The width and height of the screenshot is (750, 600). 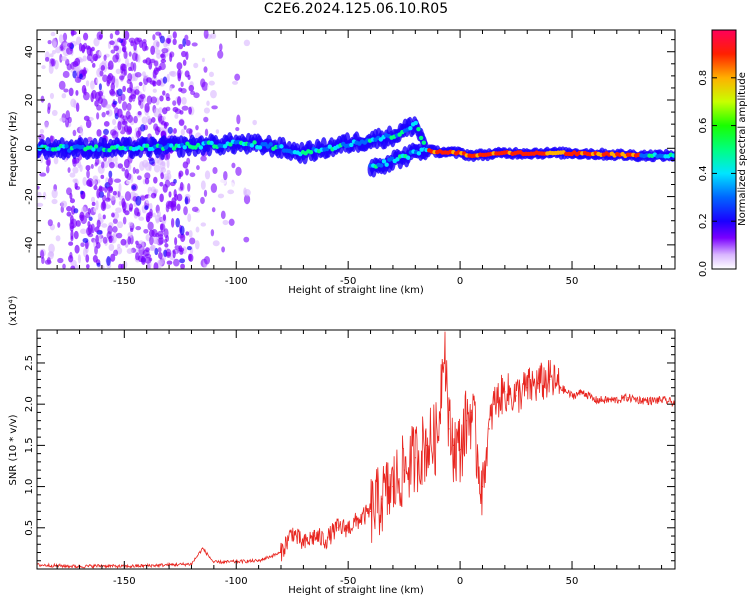 What do you see at coordinates (29, 487) in the screenshot?
I see `snr-y-tick-label: 1.0` at bounding box center [29, 487].